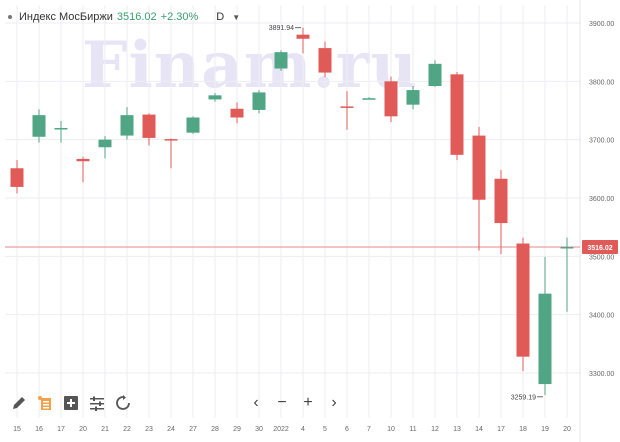  I want to click on y-tick-label: 3400.00, so click(601, 316).